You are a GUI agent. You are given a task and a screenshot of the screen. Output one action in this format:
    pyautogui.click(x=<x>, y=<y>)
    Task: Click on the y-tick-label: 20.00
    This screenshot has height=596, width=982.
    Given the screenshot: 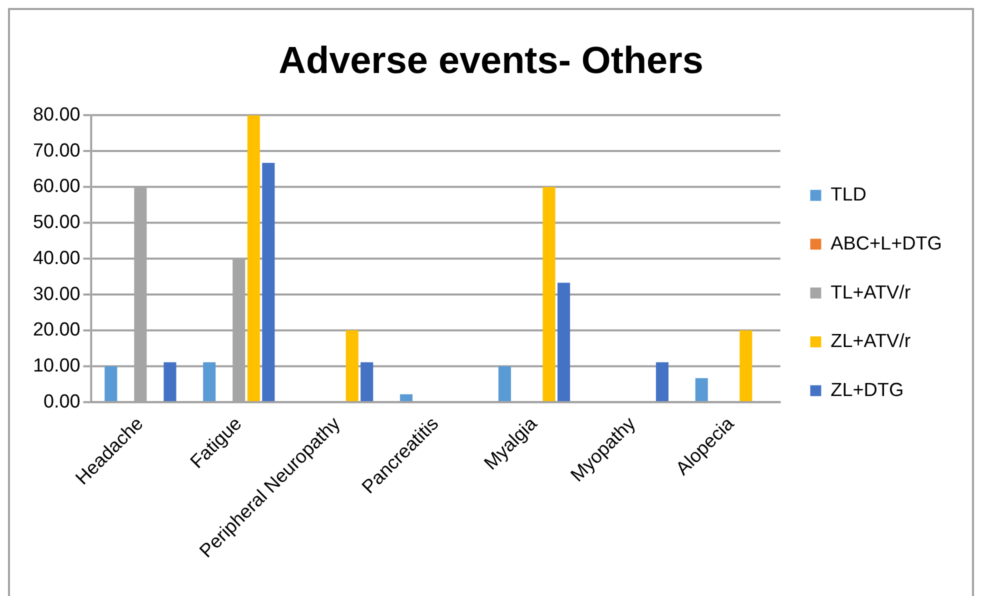 What is the action you would take?
    pyautogui.click(x=56, y=330)
    